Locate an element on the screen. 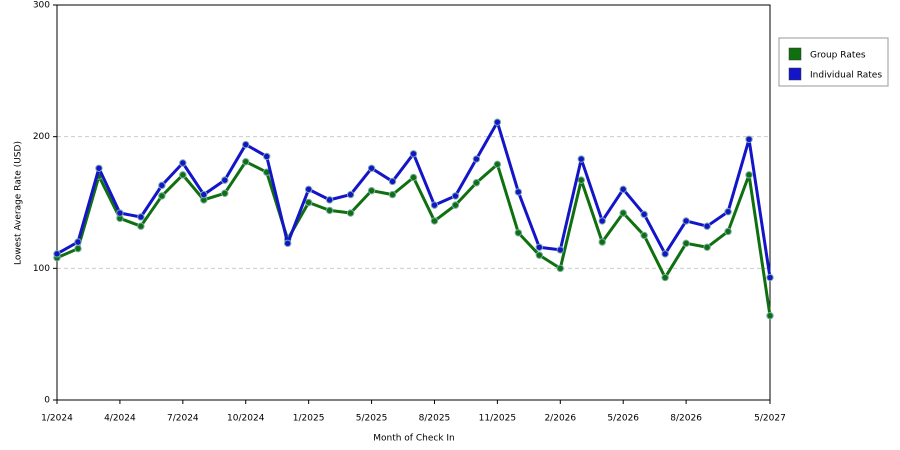  x-tick-label: 10/2024 is located at coordinates (246, 419).